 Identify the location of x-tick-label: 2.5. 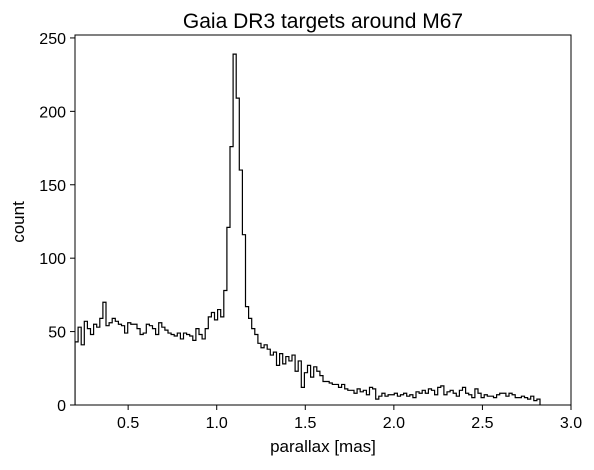
(482, 423).